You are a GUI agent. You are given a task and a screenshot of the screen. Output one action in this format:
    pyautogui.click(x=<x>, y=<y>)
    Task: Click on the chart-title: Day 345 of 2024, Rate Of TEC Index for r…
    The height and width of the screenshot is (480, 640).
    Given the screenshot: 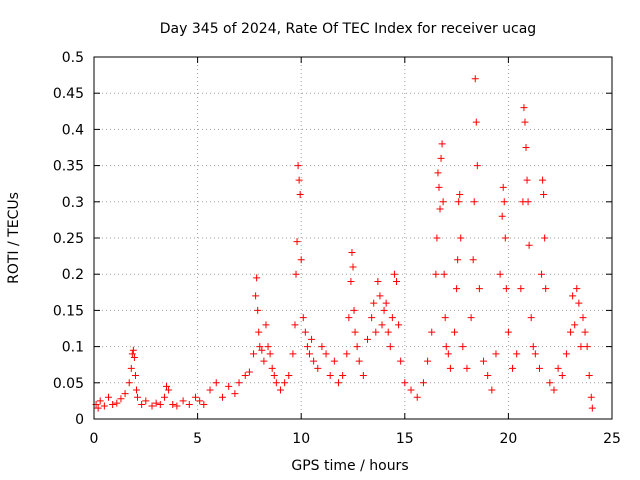 What is the action you would take?
    pyautogui.click(x=348, y=29)
    